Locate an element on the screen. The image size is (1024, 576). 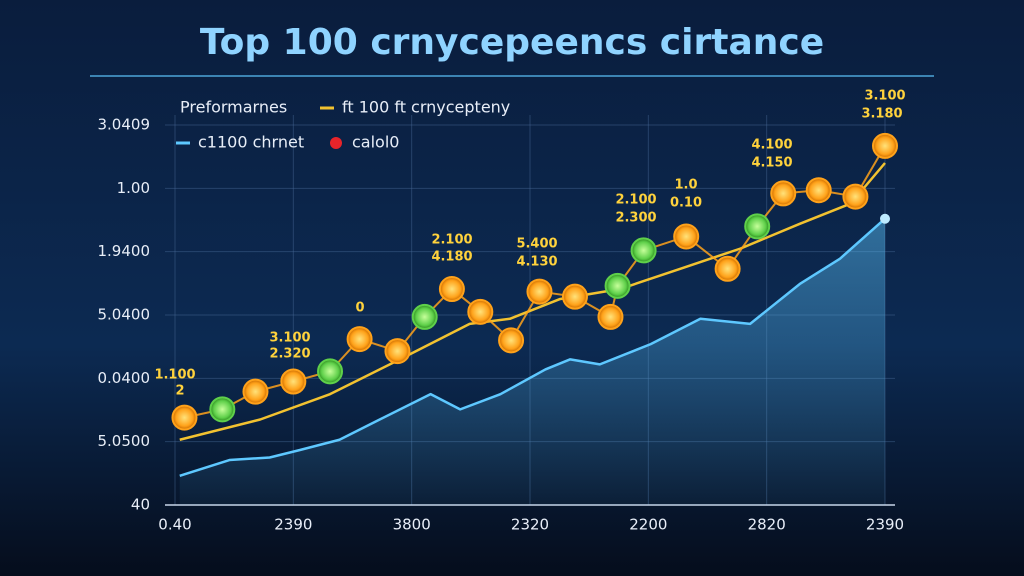
annotation: 1.0 is located at coordinates (685, 185).